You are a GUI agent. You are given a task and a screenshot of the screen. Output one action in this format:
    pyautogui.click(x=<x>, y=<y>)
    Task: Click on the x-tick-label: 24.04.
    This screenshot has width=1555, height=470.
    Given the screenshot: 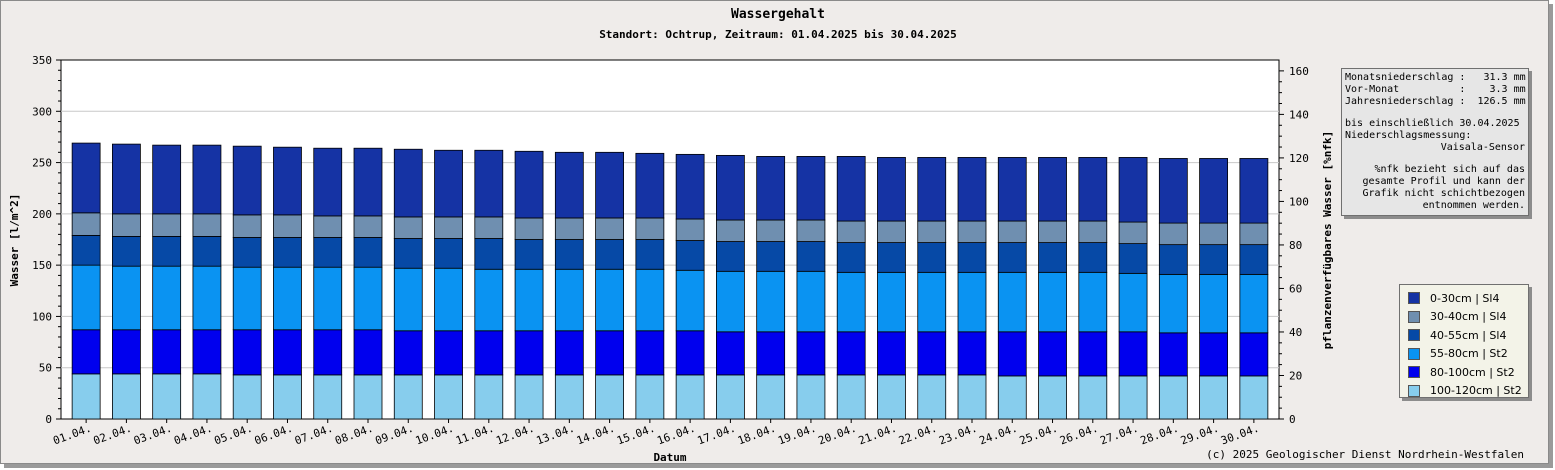 What is the action you would take?
    pyautogui.click(x=998, y=435)
    